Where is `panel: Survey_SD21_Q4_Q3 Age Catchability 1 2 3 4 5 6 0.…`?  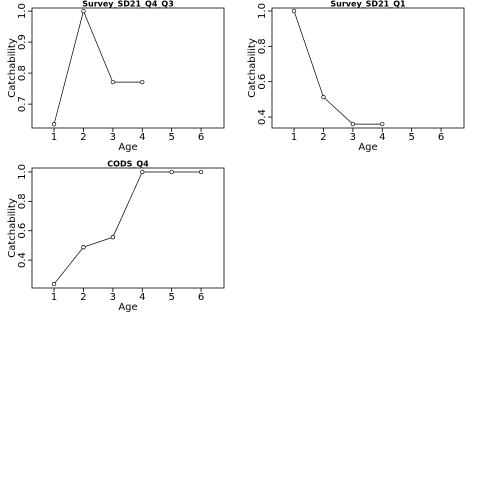
panel: Survey_SD21_Q4_Q3 Age Catchability 1 2 3 4 5 6 0.… is located at coordinates (116, 76).